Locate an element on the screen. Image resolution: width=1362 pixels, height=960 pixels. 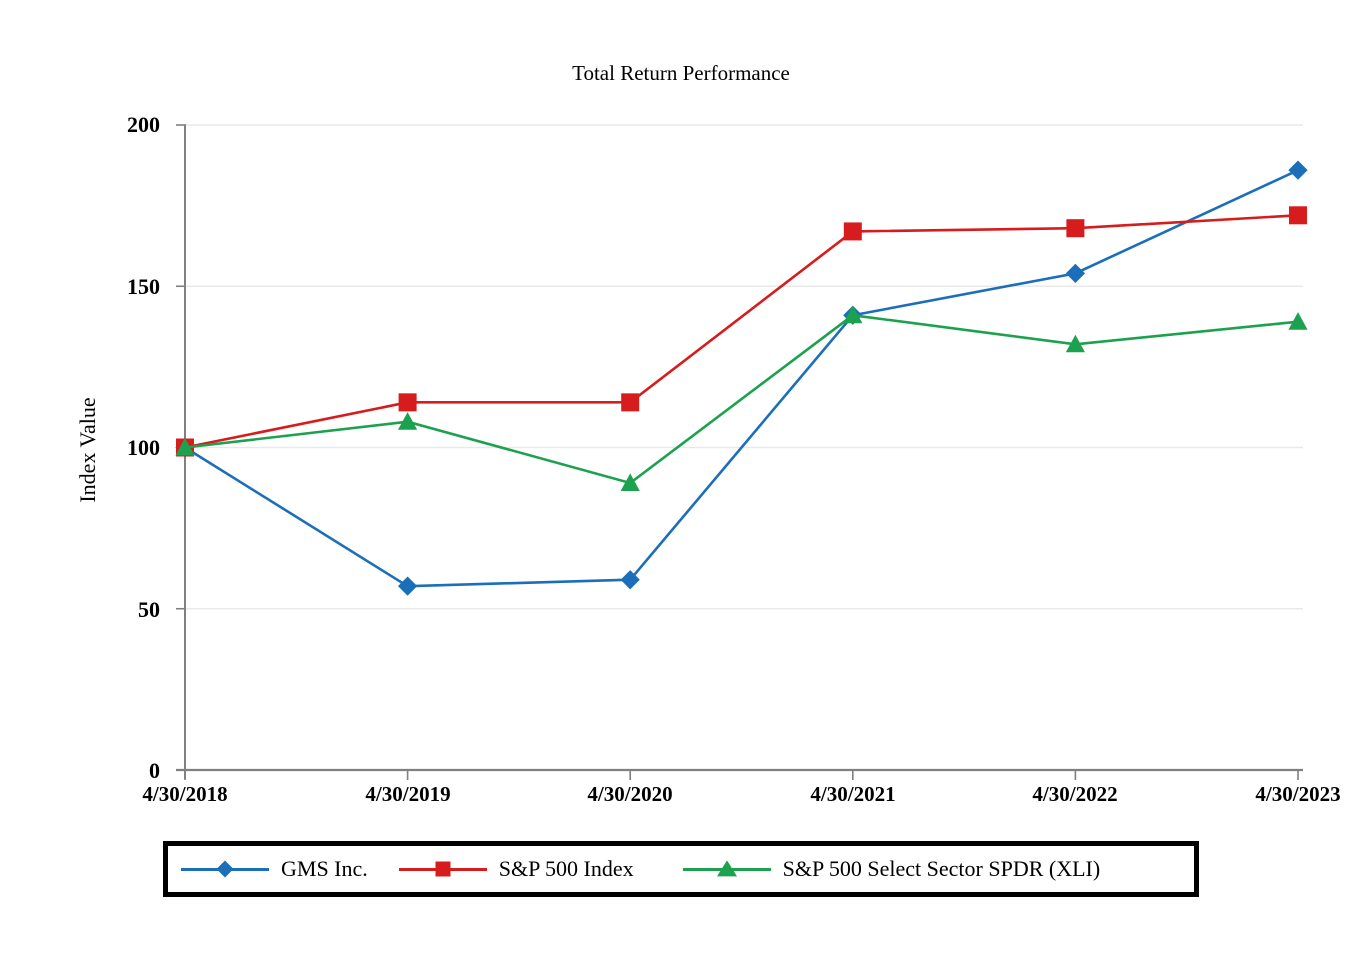
legend-entry-xli: S&P 500 Select Sector SPDR (XLI) is located at coordinates (885, 869).